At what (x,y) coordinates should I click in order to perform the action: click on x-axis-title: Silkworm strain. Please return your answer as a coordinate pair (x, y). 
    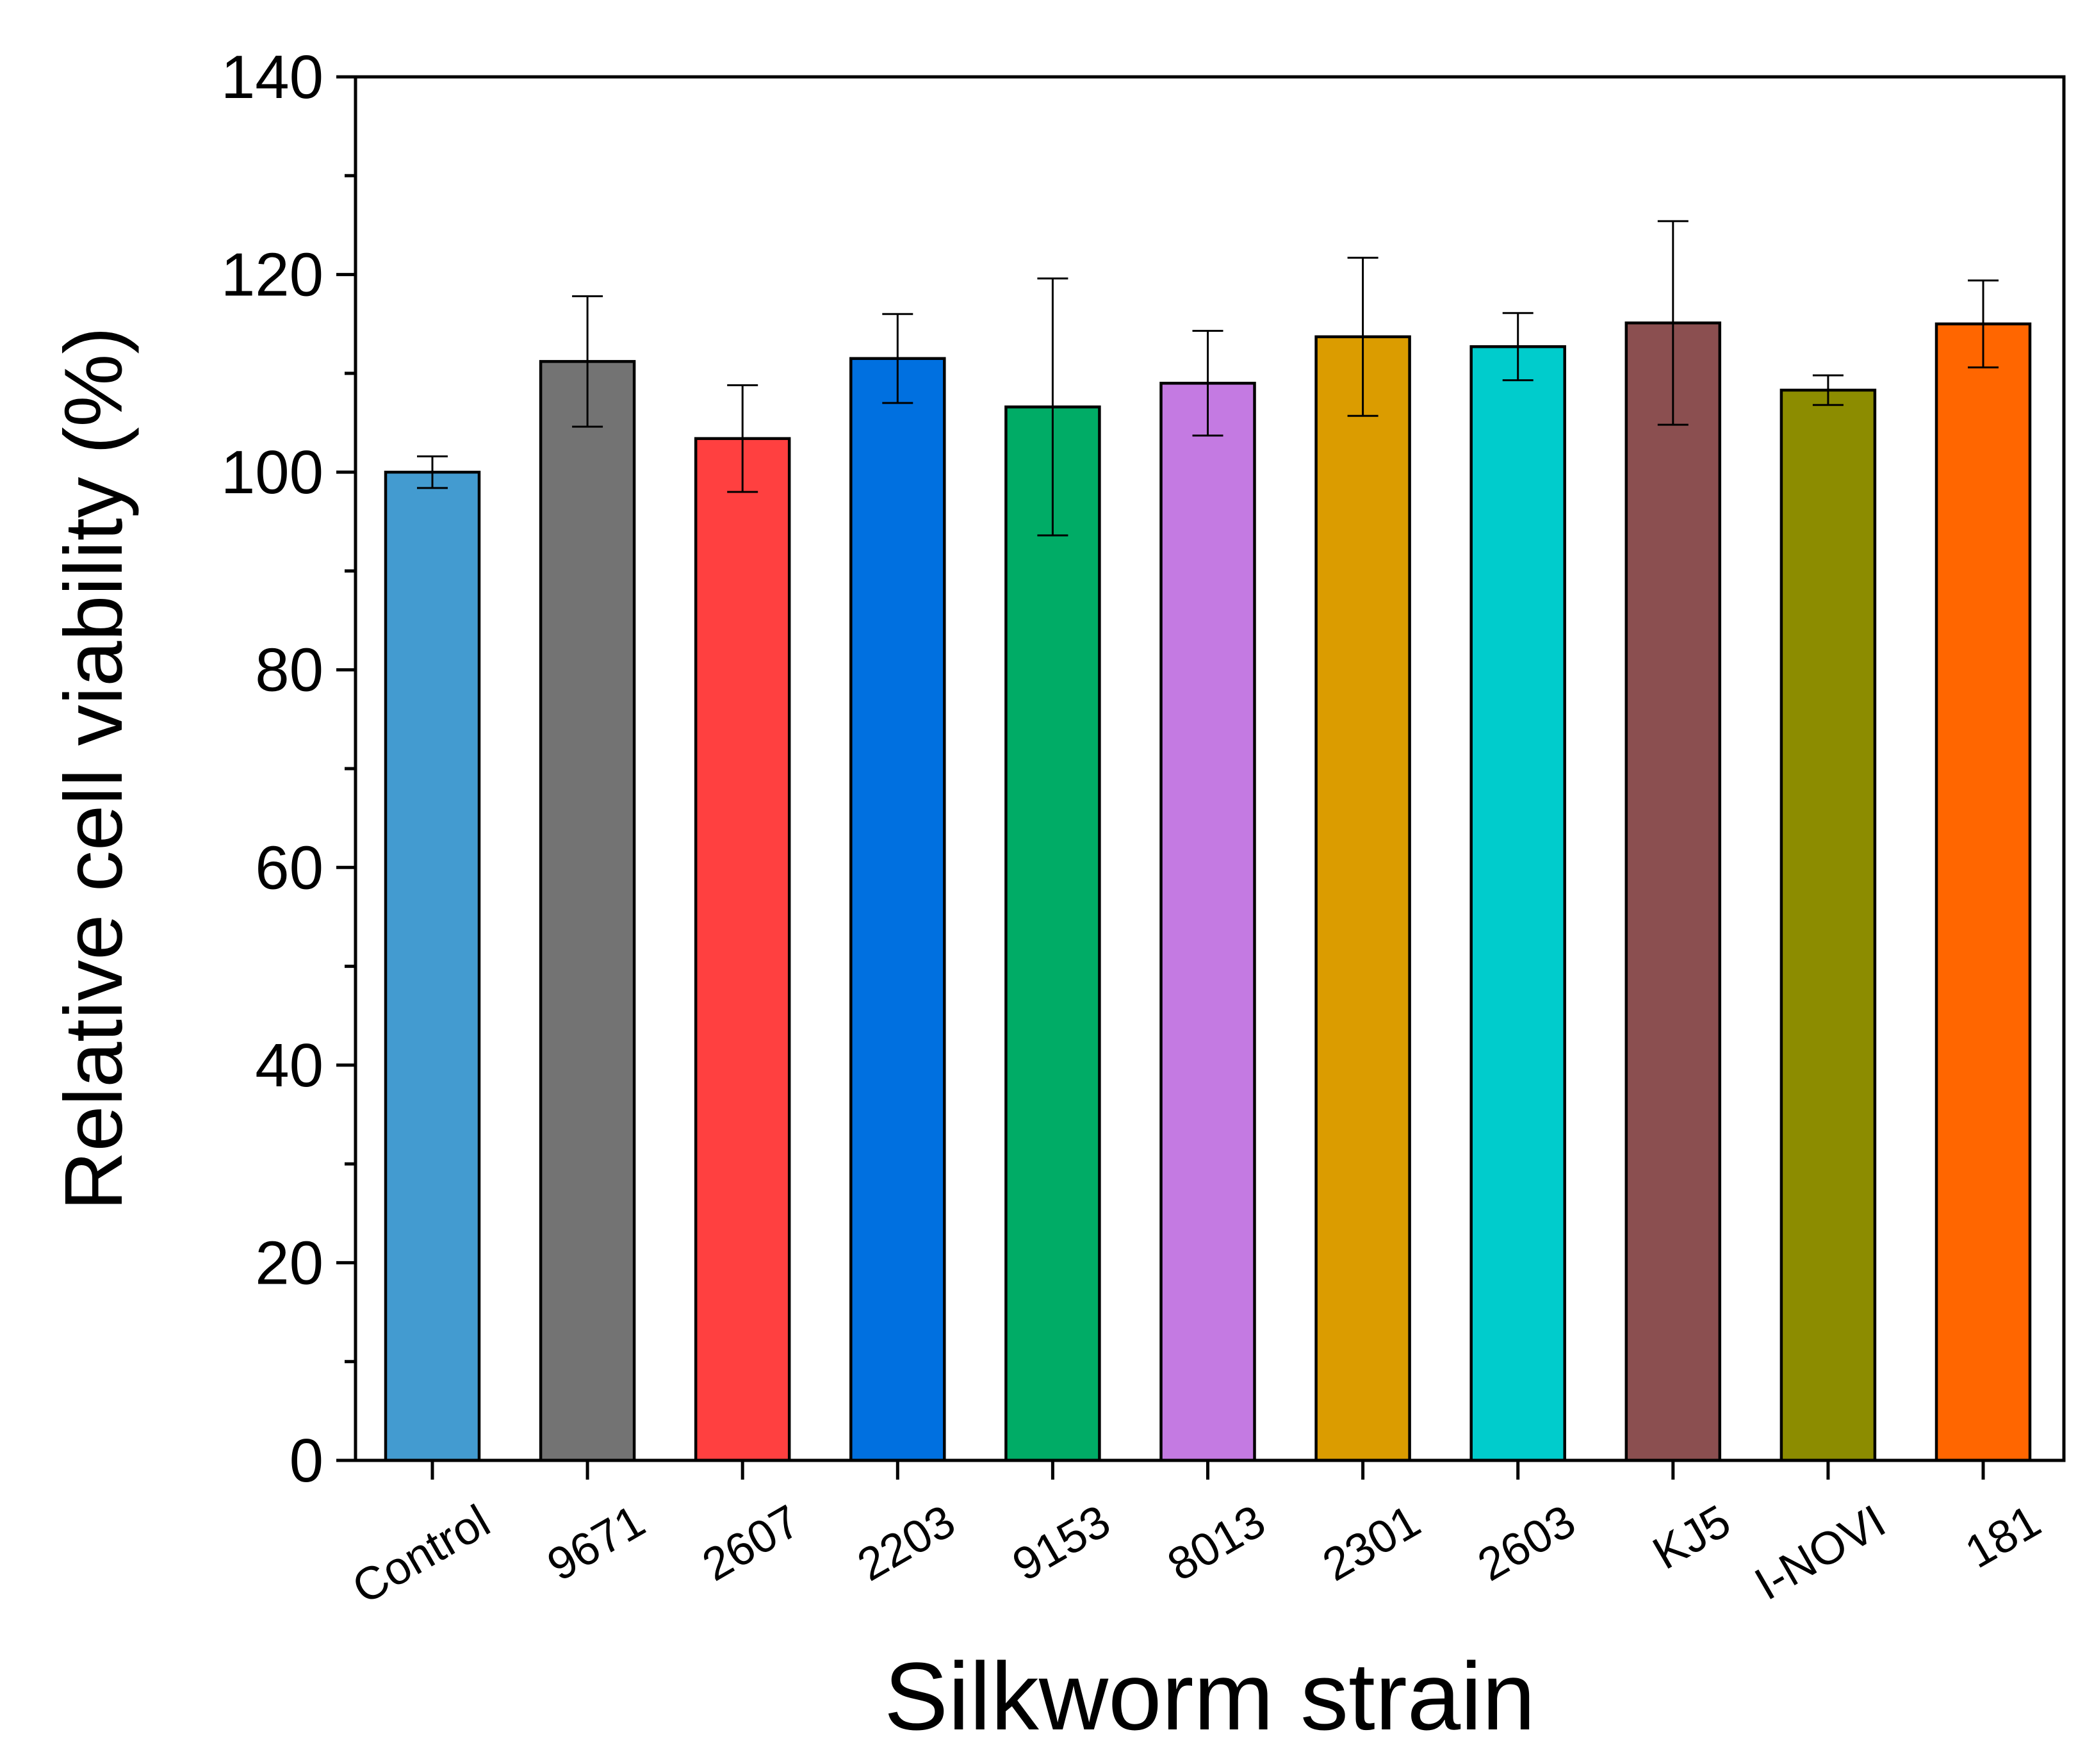
    Looking at the image, I should click on (1209, 1696).